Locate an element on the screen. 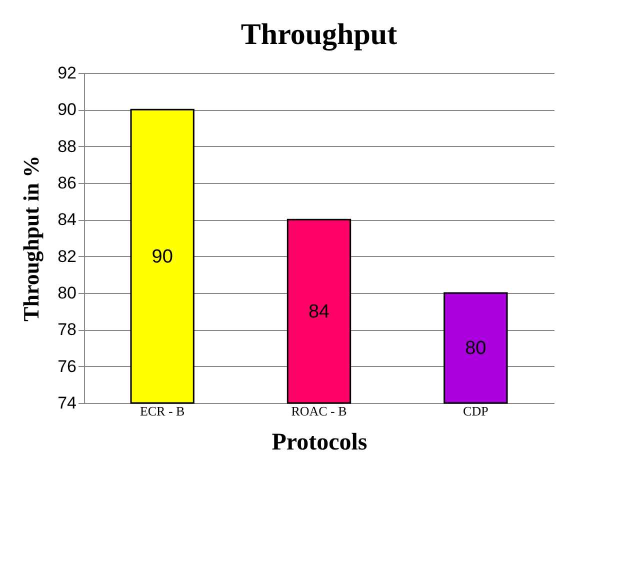  y-tick-label: 88 is located at coordinates (67, 146).